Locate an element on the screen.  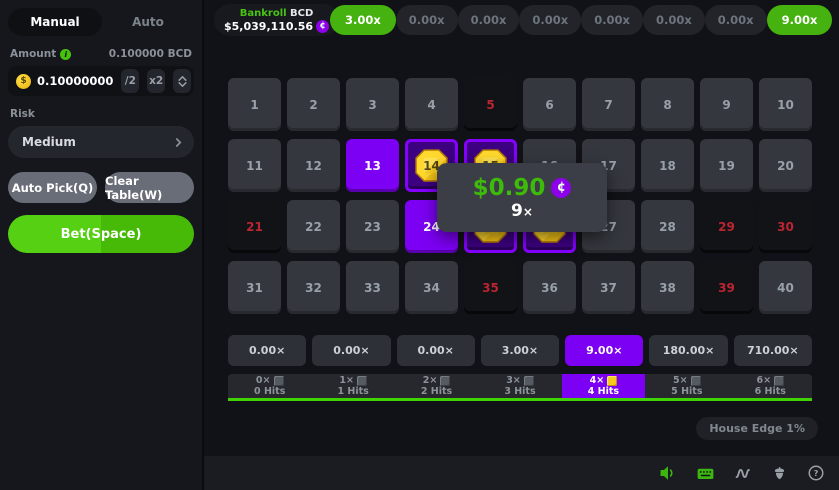
tile-10: 10 is located at coordinates (785, 104).